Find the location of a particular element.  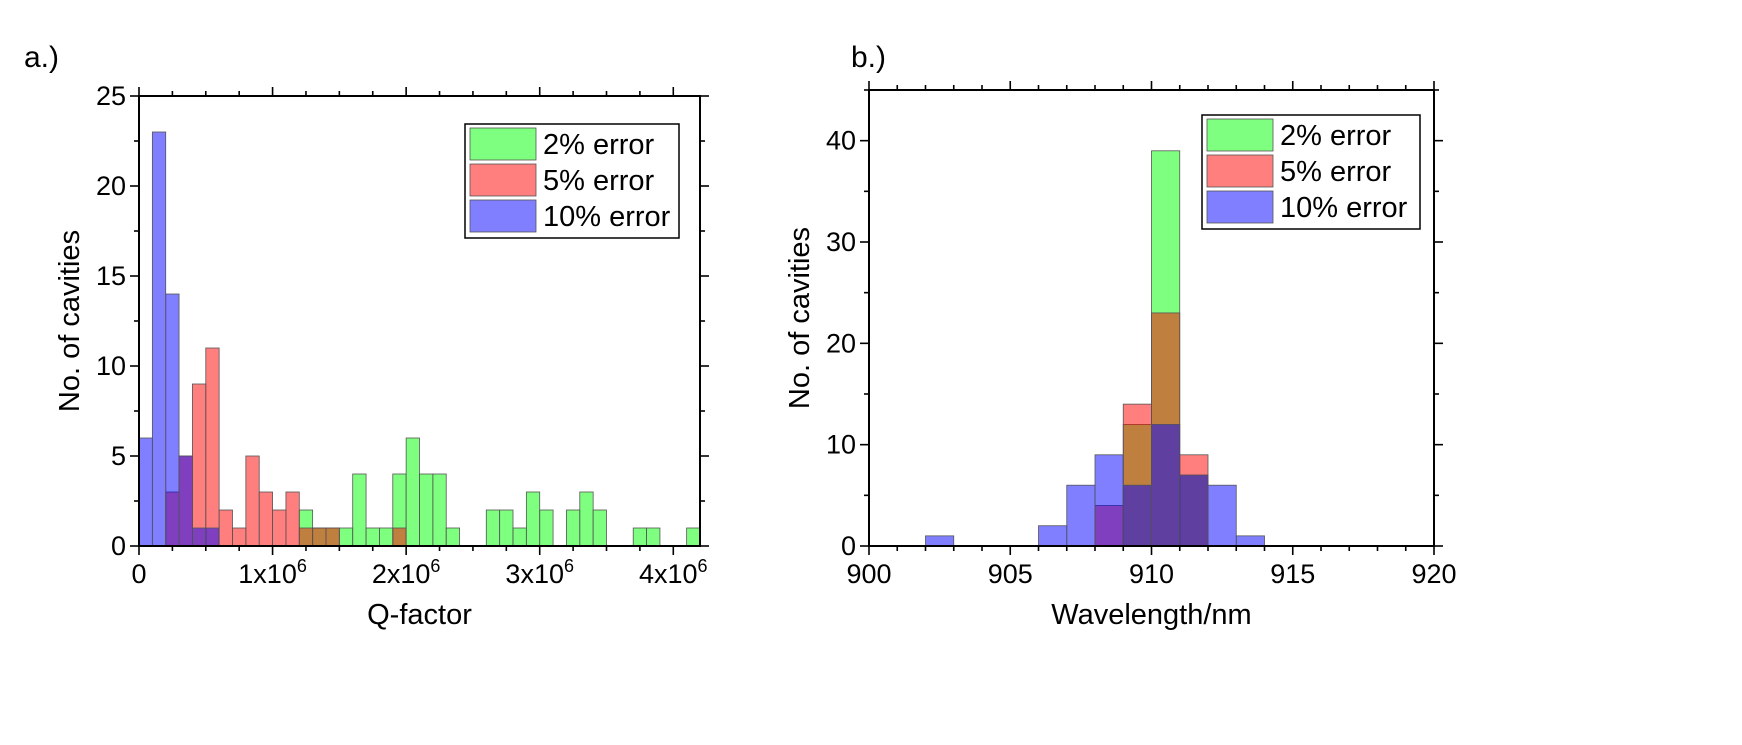

x-tick-label: 2x10⁶ is located at coordinates (406, 572).